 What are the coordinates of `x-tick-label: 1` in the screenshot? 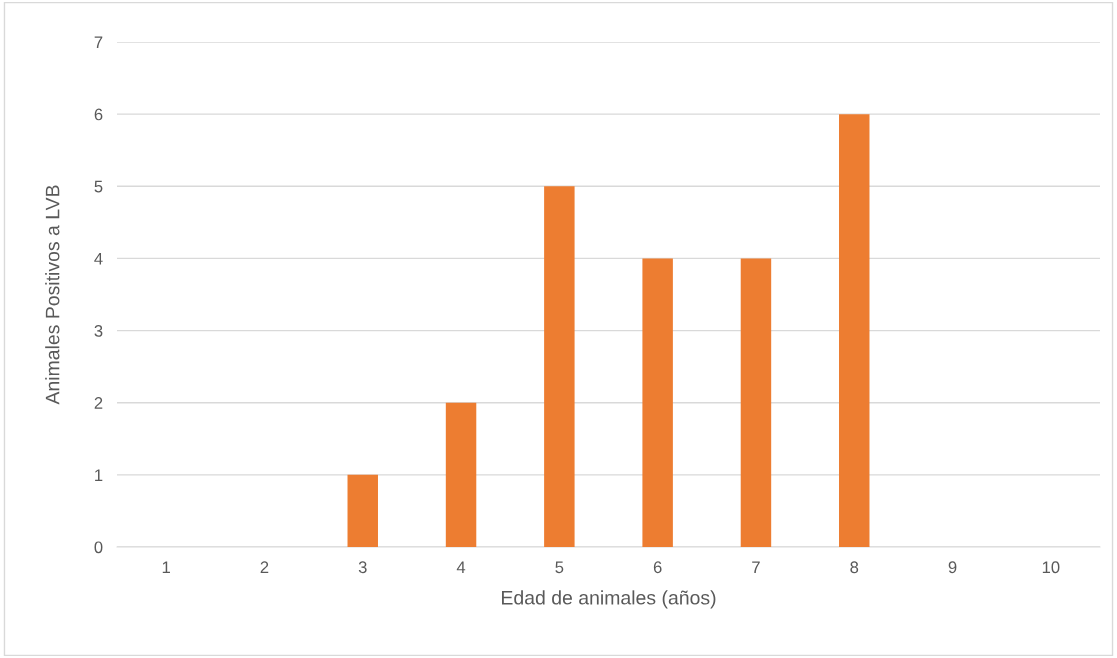 It's located at (166, 567).